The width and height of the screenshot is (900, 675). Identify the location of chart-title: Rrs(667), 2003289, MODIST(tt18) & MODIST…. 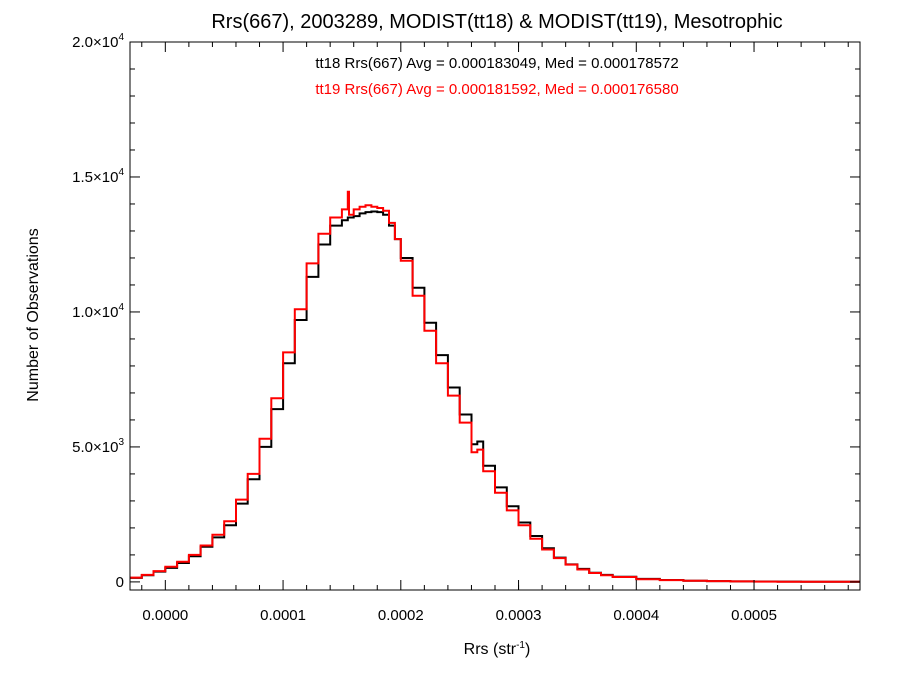
(496, 22).